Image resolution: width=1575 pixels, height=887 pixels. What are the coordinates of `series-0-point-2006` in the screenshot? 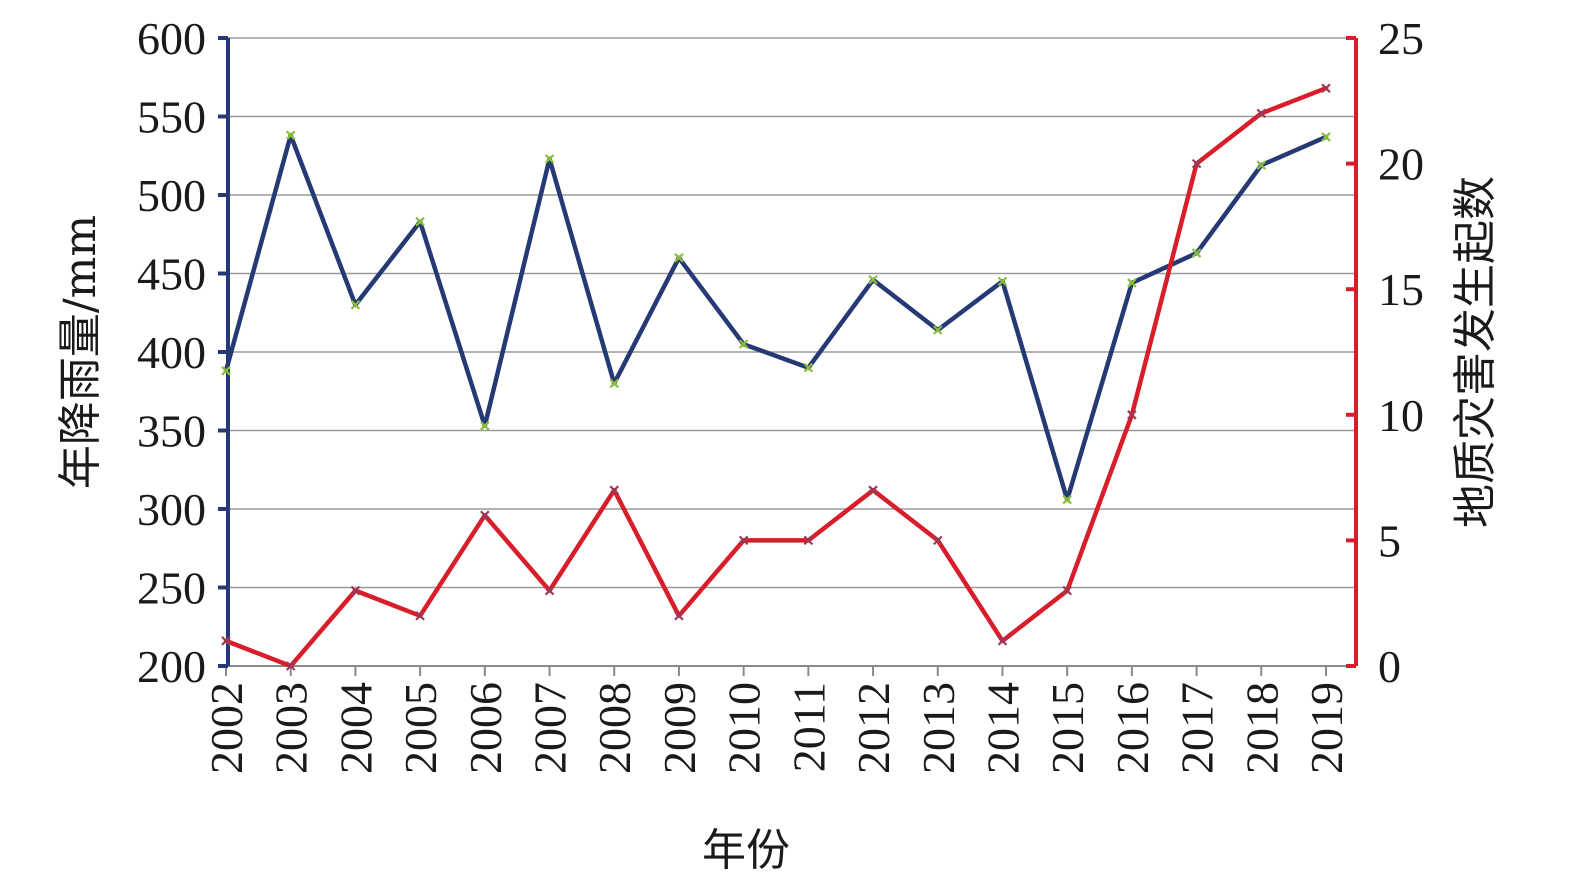 It's located at (485, 426).